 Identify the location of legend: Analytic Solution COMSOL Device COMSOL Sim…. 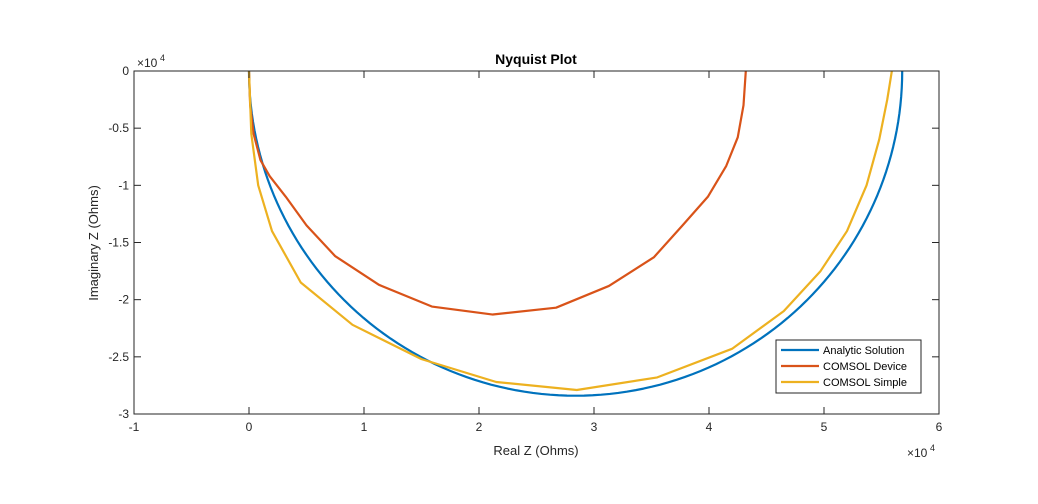
(848, 366).